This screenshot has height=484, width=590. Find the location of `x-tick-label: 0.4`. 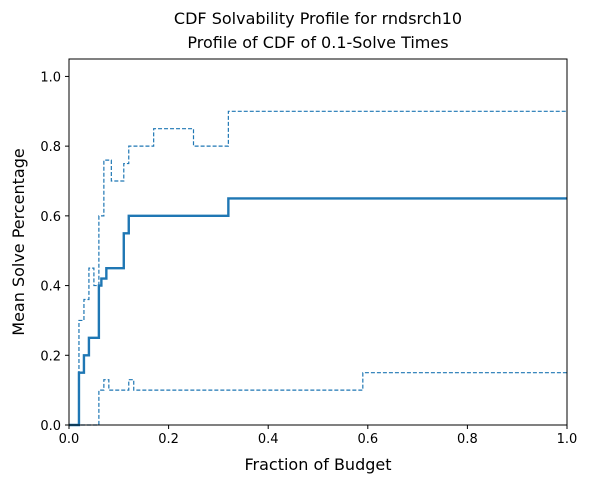

x-tick-label: 0.4 is located at coordinates (268, 439).